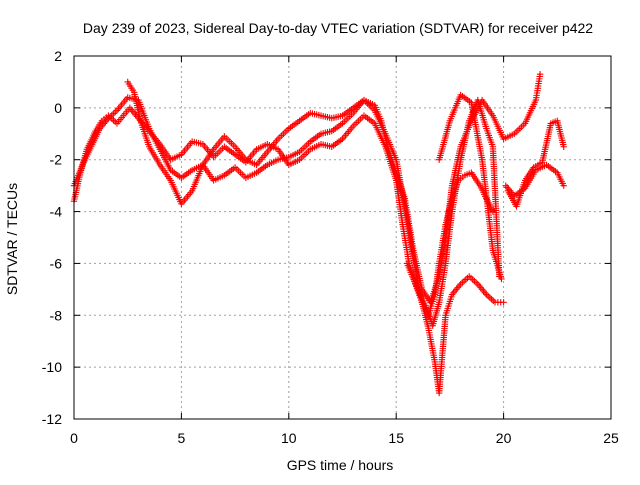 This screenshot has height=485, width=640. I want to click on x-tick-label: 15, so click(396, 438).